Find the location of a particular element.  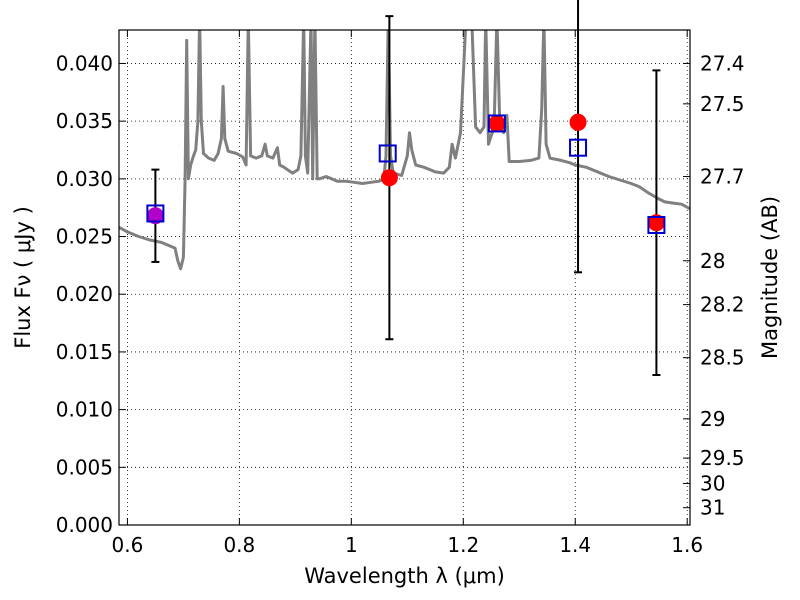

points-layer is located at coordinates (405, 172).